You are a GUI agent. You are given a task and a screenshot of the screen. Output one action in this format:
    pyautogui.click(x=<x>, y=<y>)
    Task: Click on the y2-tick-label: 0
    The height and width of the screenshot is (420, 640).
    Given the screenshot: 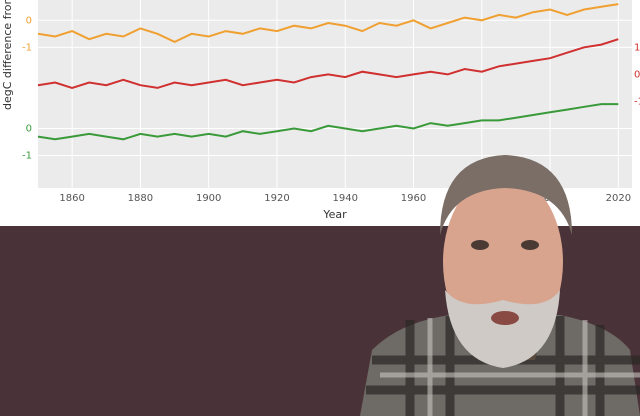 What is the action you would take?
    pyautogui.click(x=637, y=74)
    